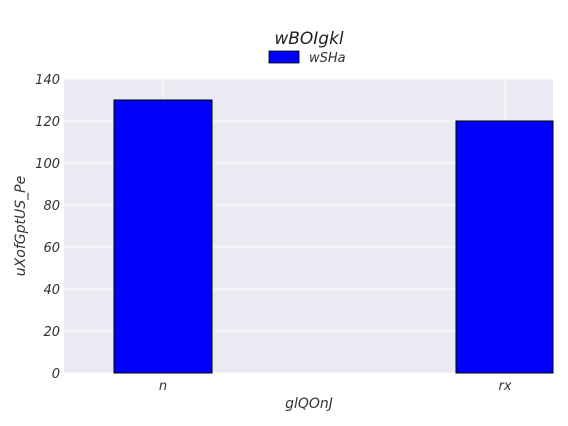 The height and width of the screenshot is (426, 568). I want to click on y-tick-label: 140, so click(47, 80).